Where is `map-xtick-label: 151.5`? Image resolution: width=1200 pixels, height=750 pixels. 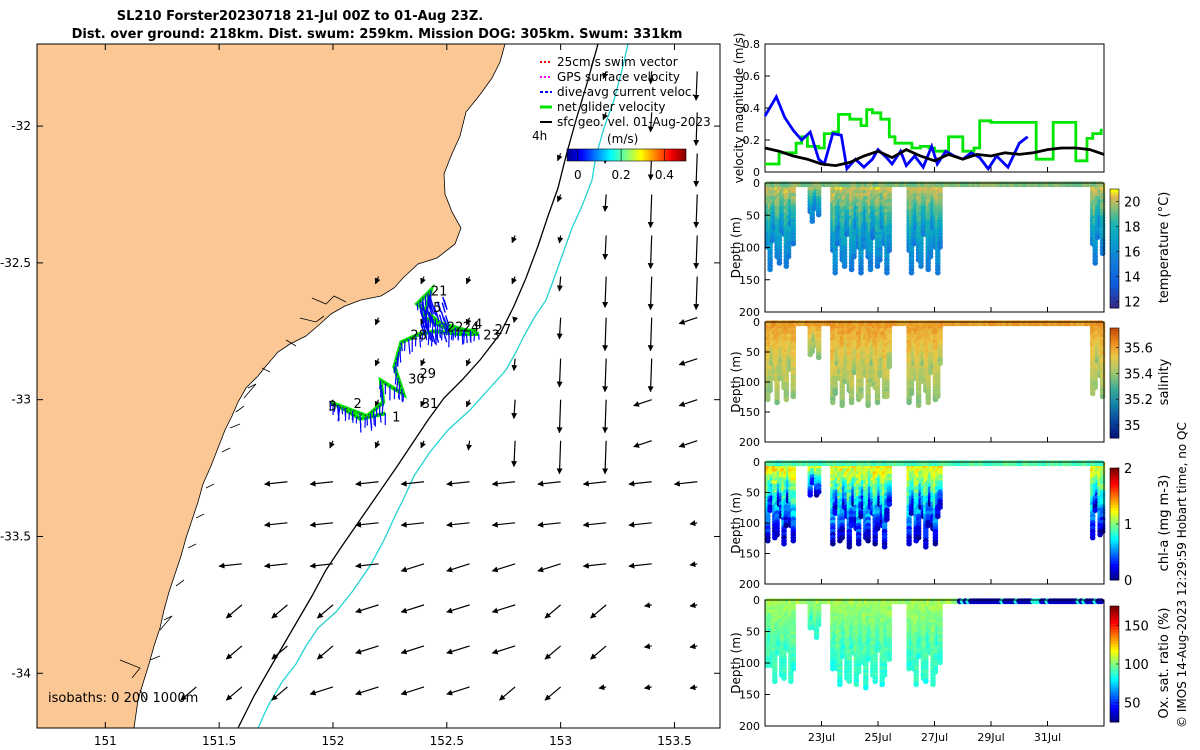 map-xtick-label: 151.5 is located at coordinates (219, 741).